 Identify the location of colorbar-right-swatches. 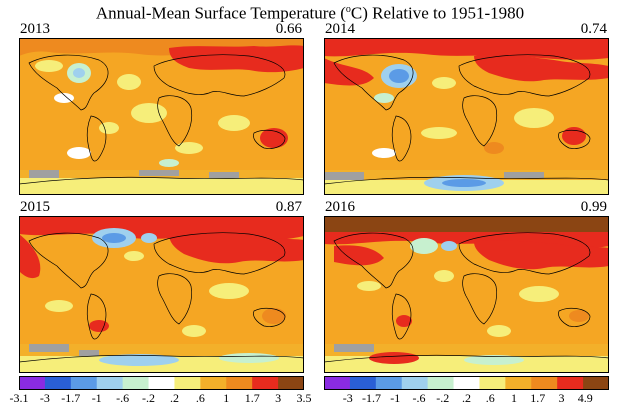
(466, 383).